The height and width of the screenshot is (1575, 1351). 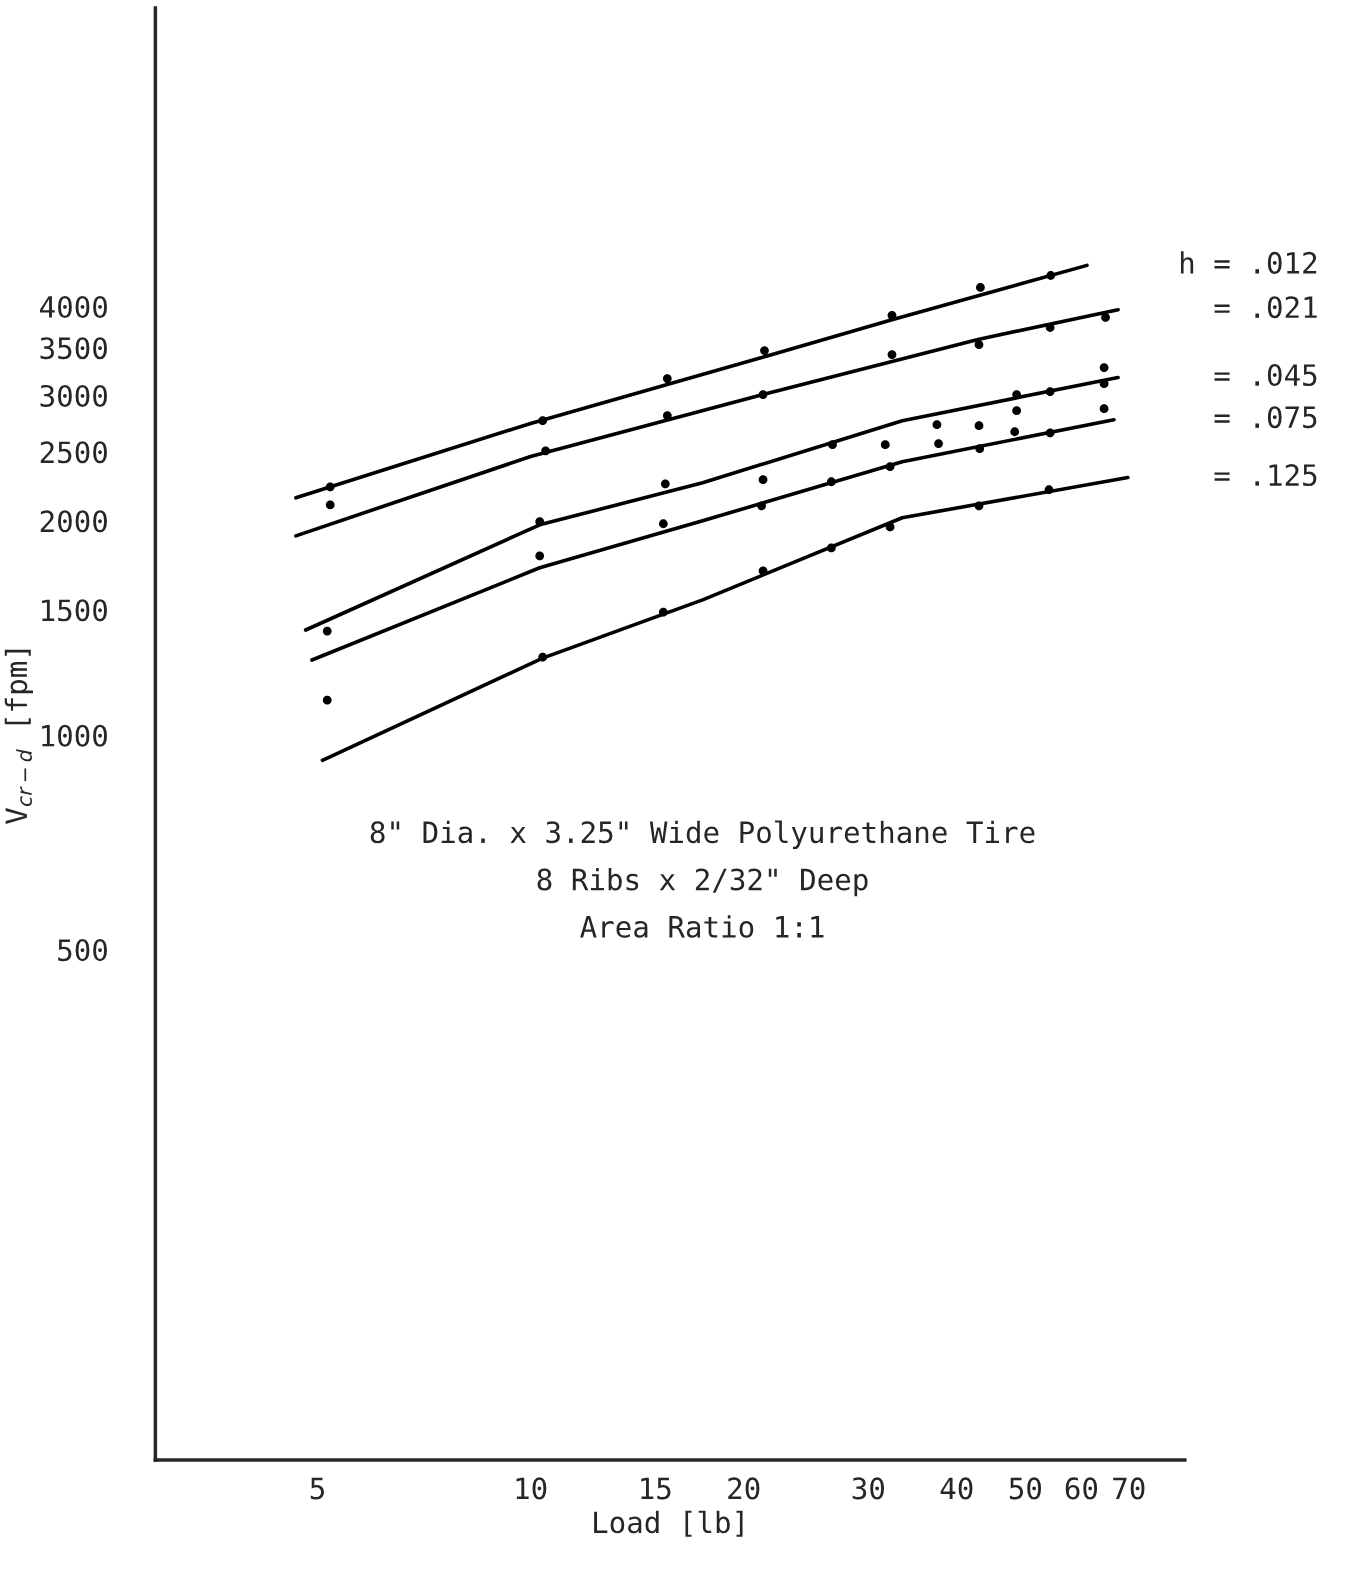 I want to click on y-tick-label: 3500, so click(x=73, y=348).